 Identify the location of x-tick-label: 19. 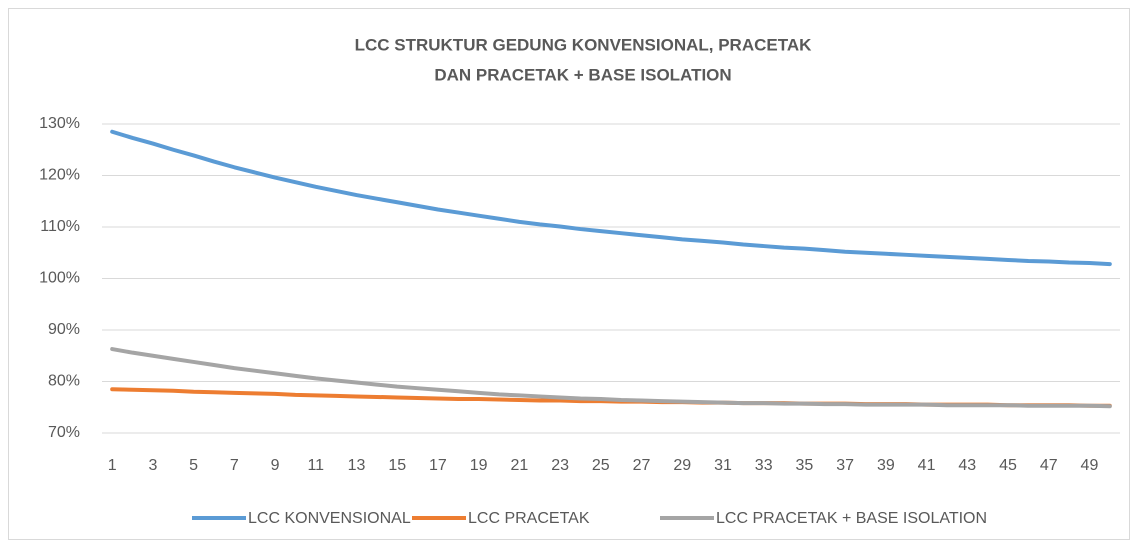
(479, 465).